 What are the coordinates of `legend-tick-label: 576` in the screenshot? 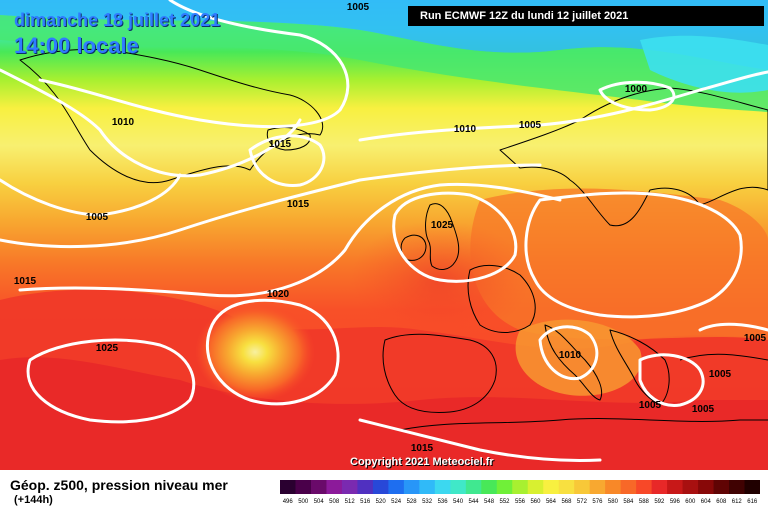 It's located at (597, 502).